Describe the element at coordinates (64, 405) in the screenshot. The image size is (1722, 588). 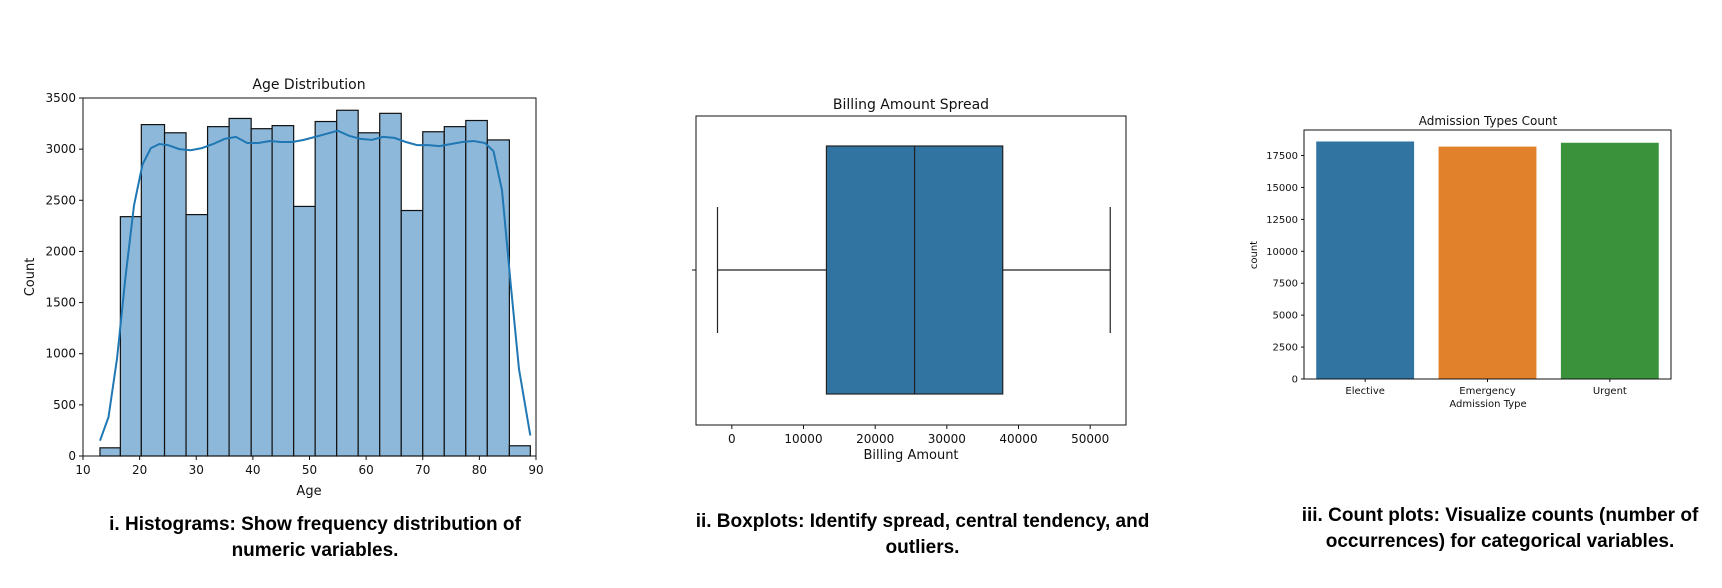
I see `histogram-y-tick-label: 500` at that location.